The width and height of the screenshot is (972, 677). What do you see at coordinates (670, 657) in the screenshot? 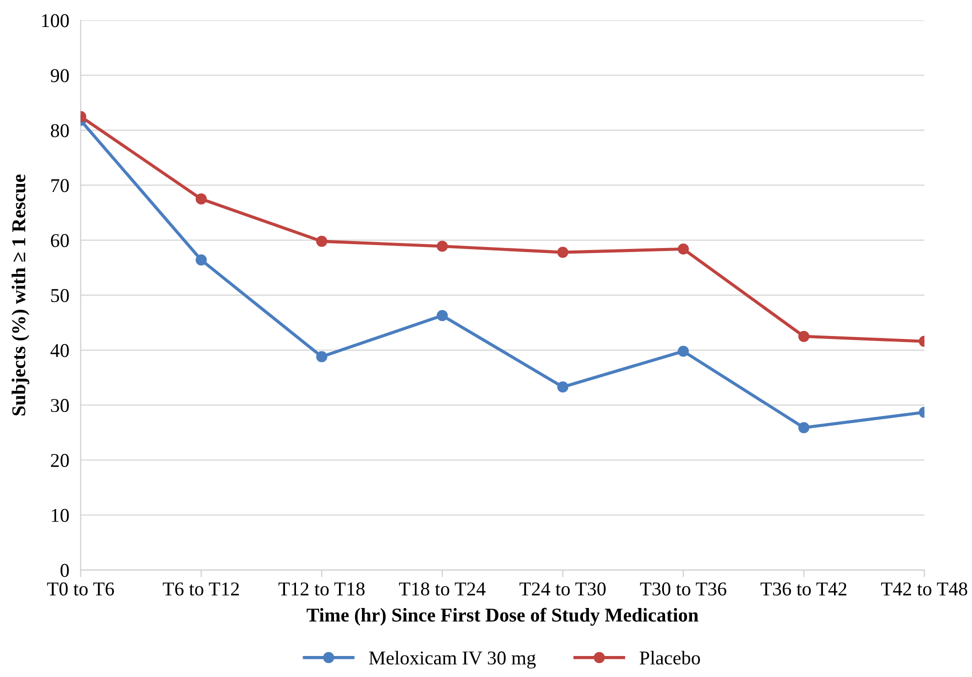
I see `legend-label: Placebo` at bounding box center [670, 657].